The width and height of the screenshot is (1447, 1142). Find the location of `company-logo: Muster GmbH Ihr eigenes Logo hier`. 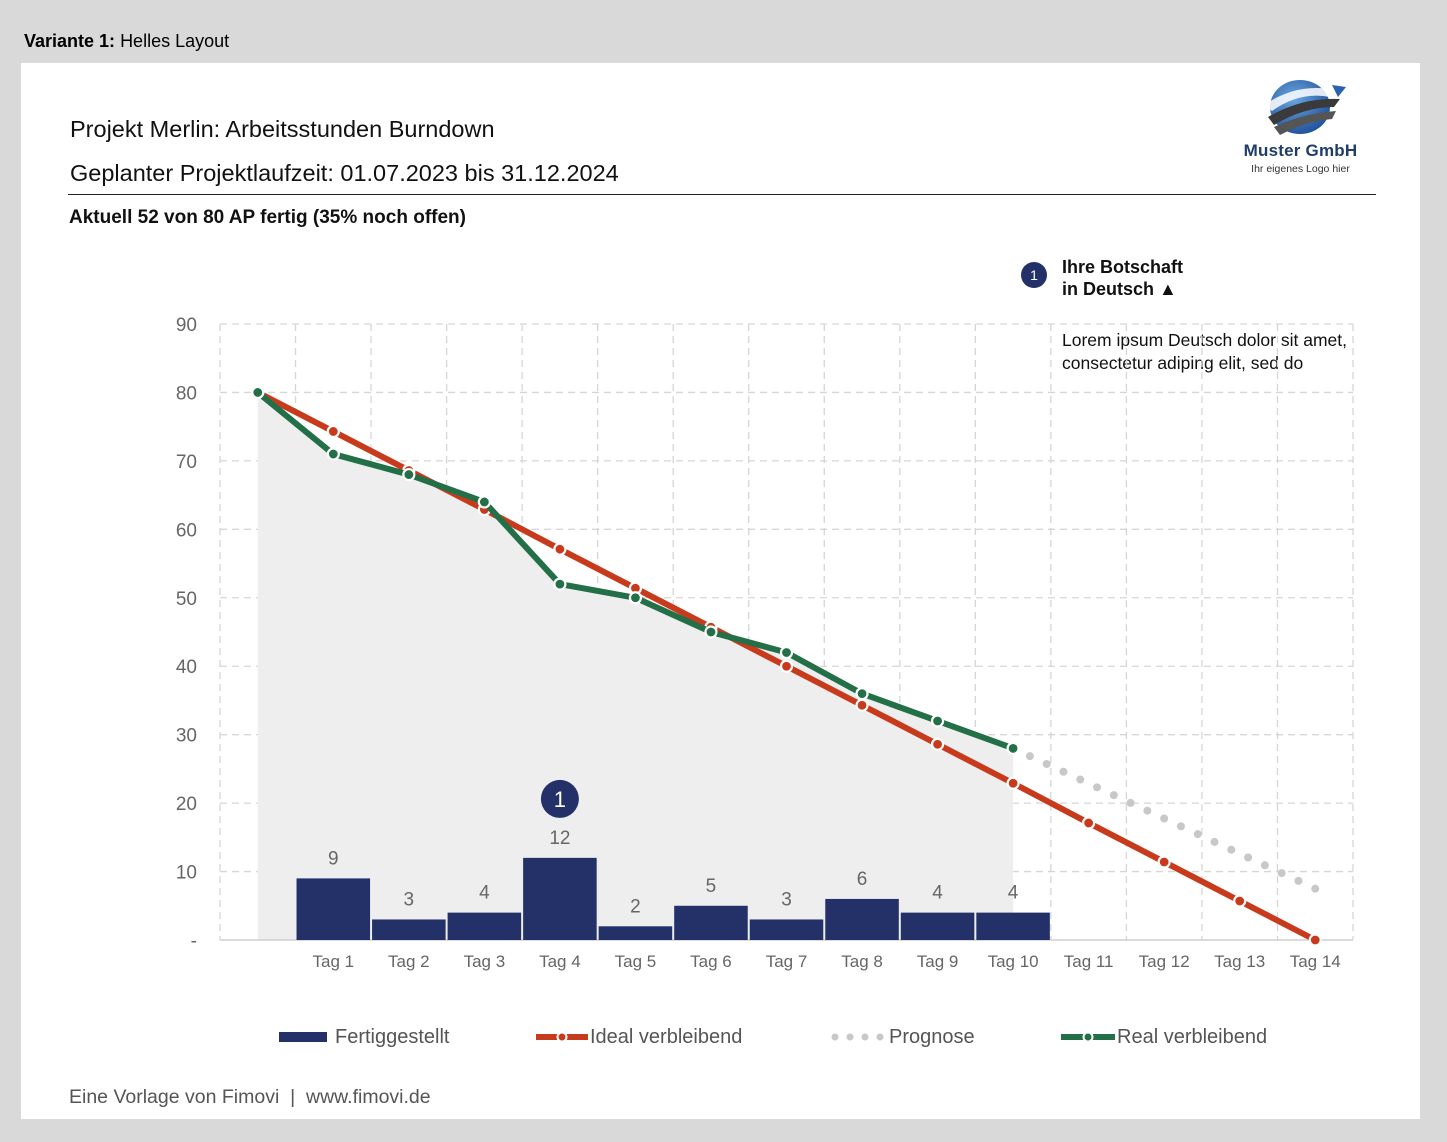

company-logo: Muster GmbH Ihr eigenes Logo hier is located at coordinates (1307, 129).